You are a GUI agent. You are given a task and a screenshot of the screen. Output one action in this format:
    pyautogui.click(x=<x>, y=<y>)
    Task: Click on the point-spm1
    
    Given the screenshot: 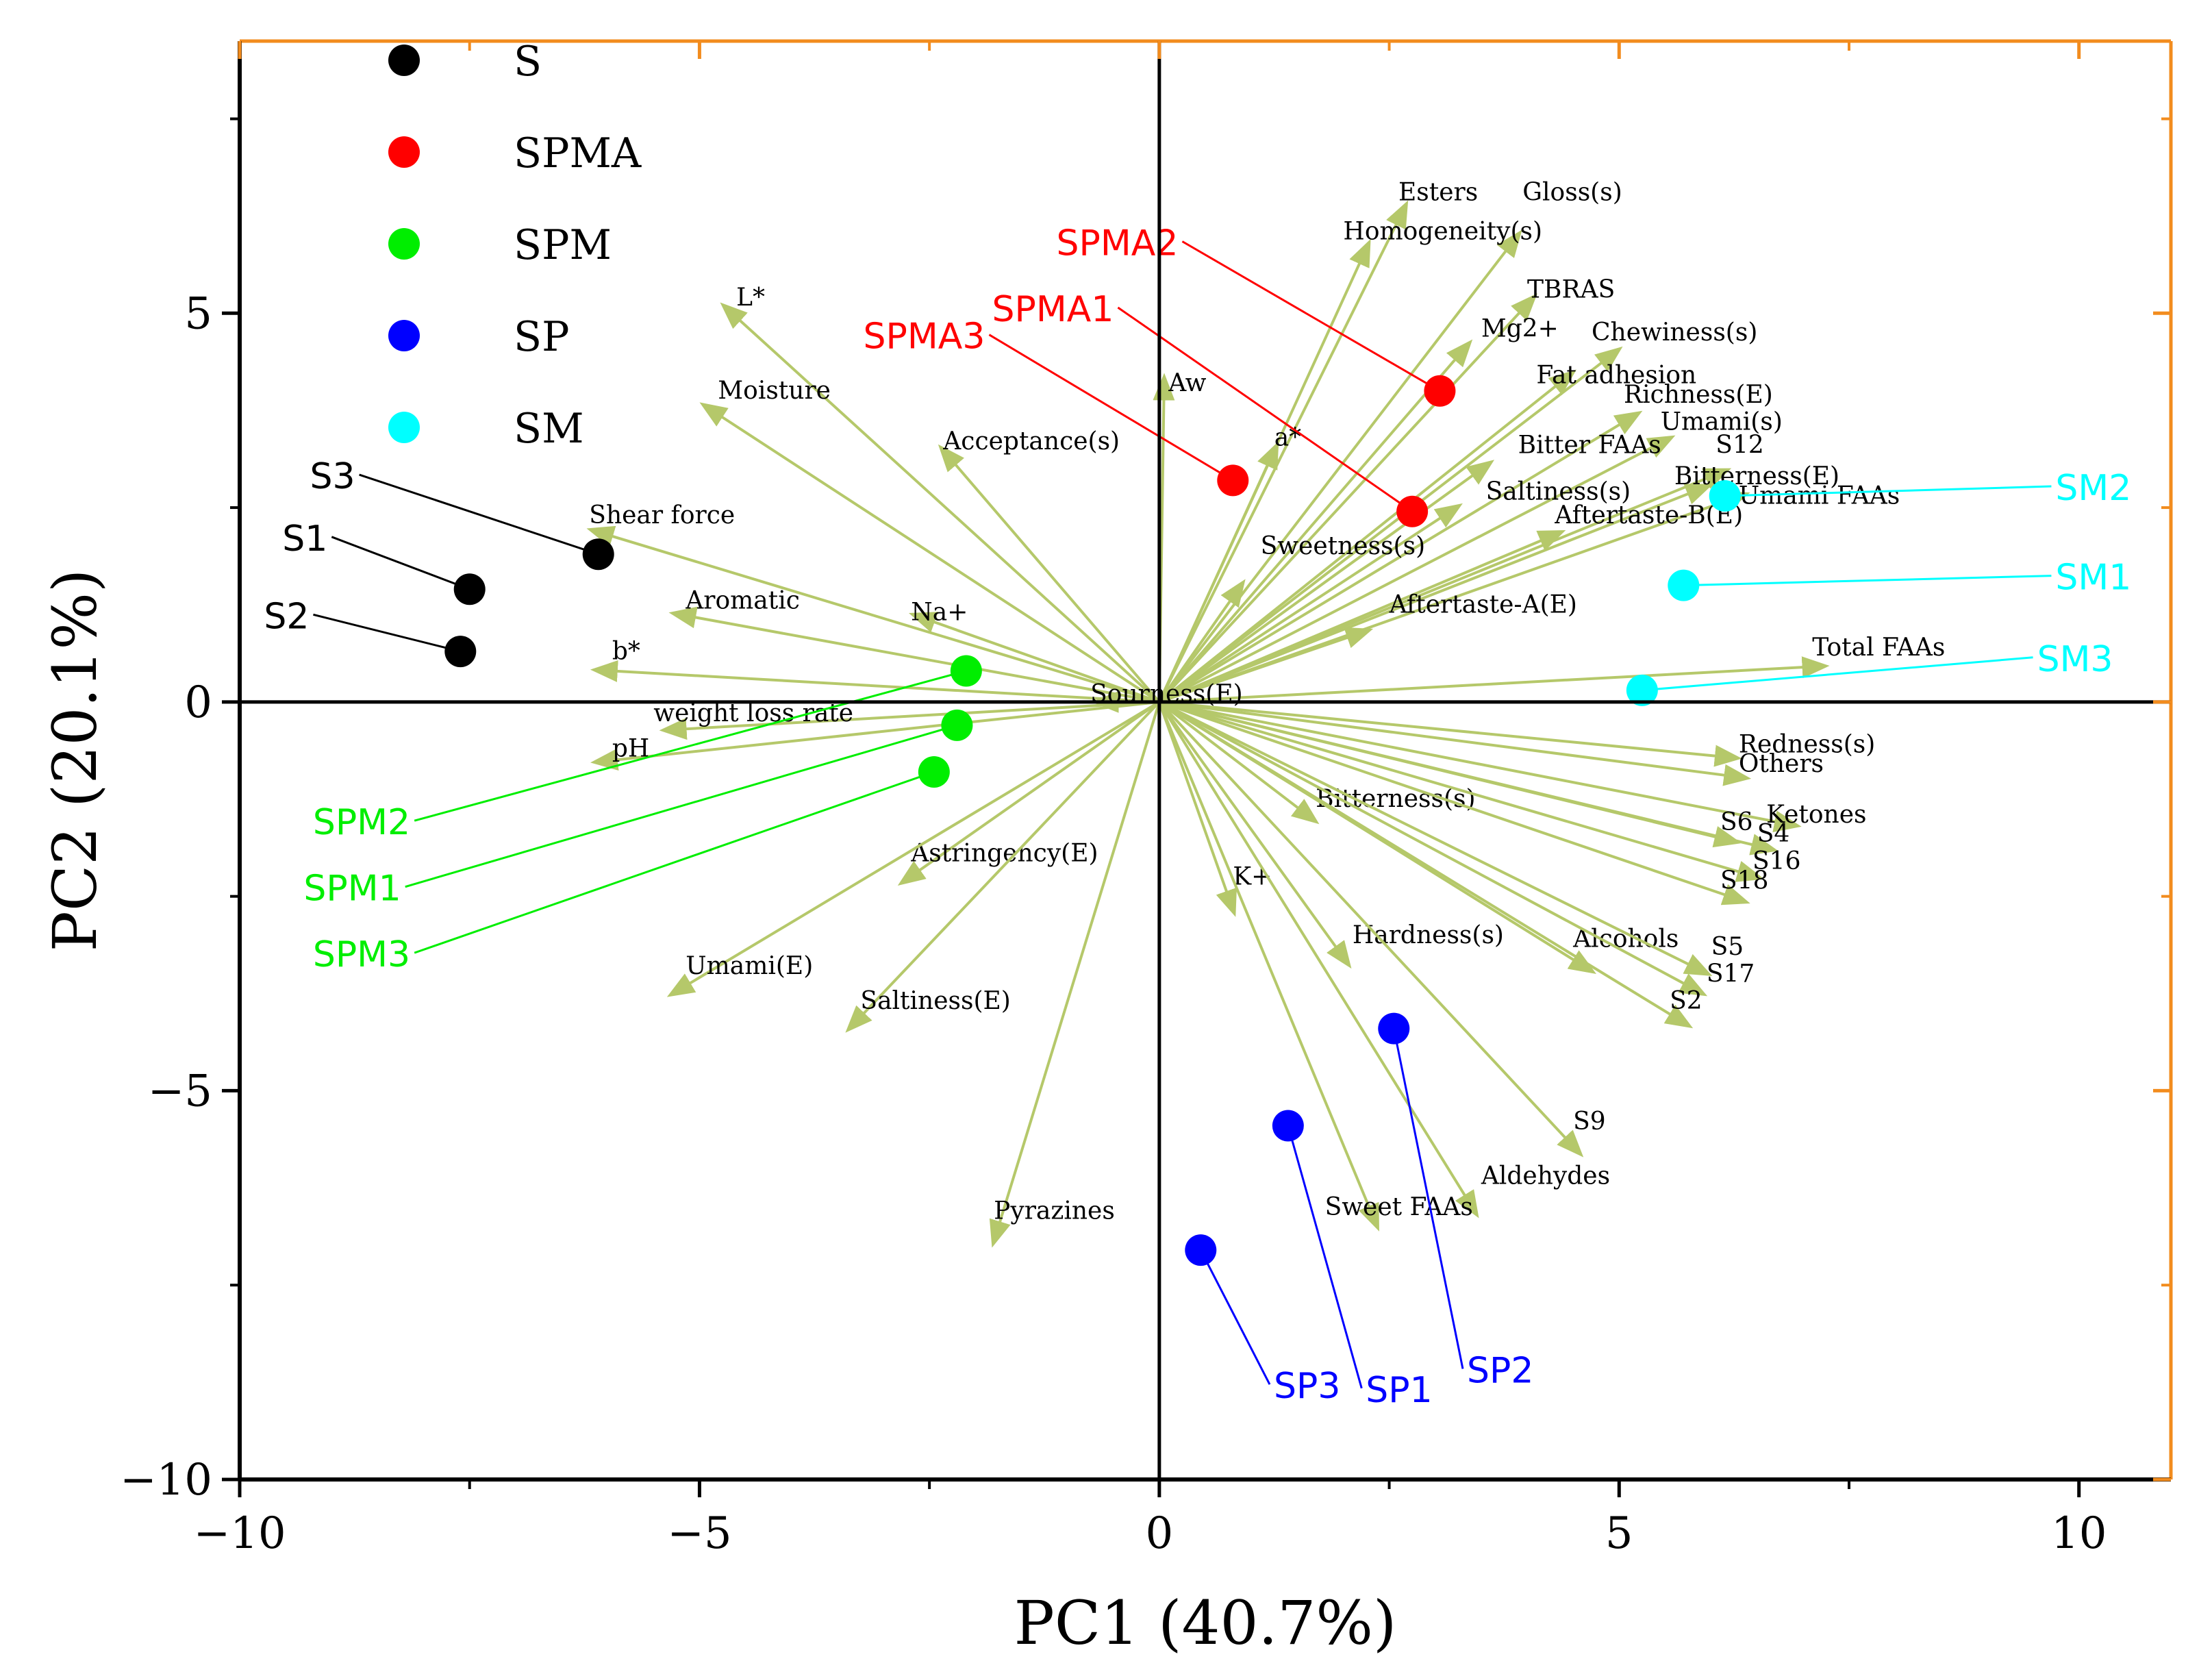 What is the action you would take?
    pyautogui.click(x=957, y=725)
    